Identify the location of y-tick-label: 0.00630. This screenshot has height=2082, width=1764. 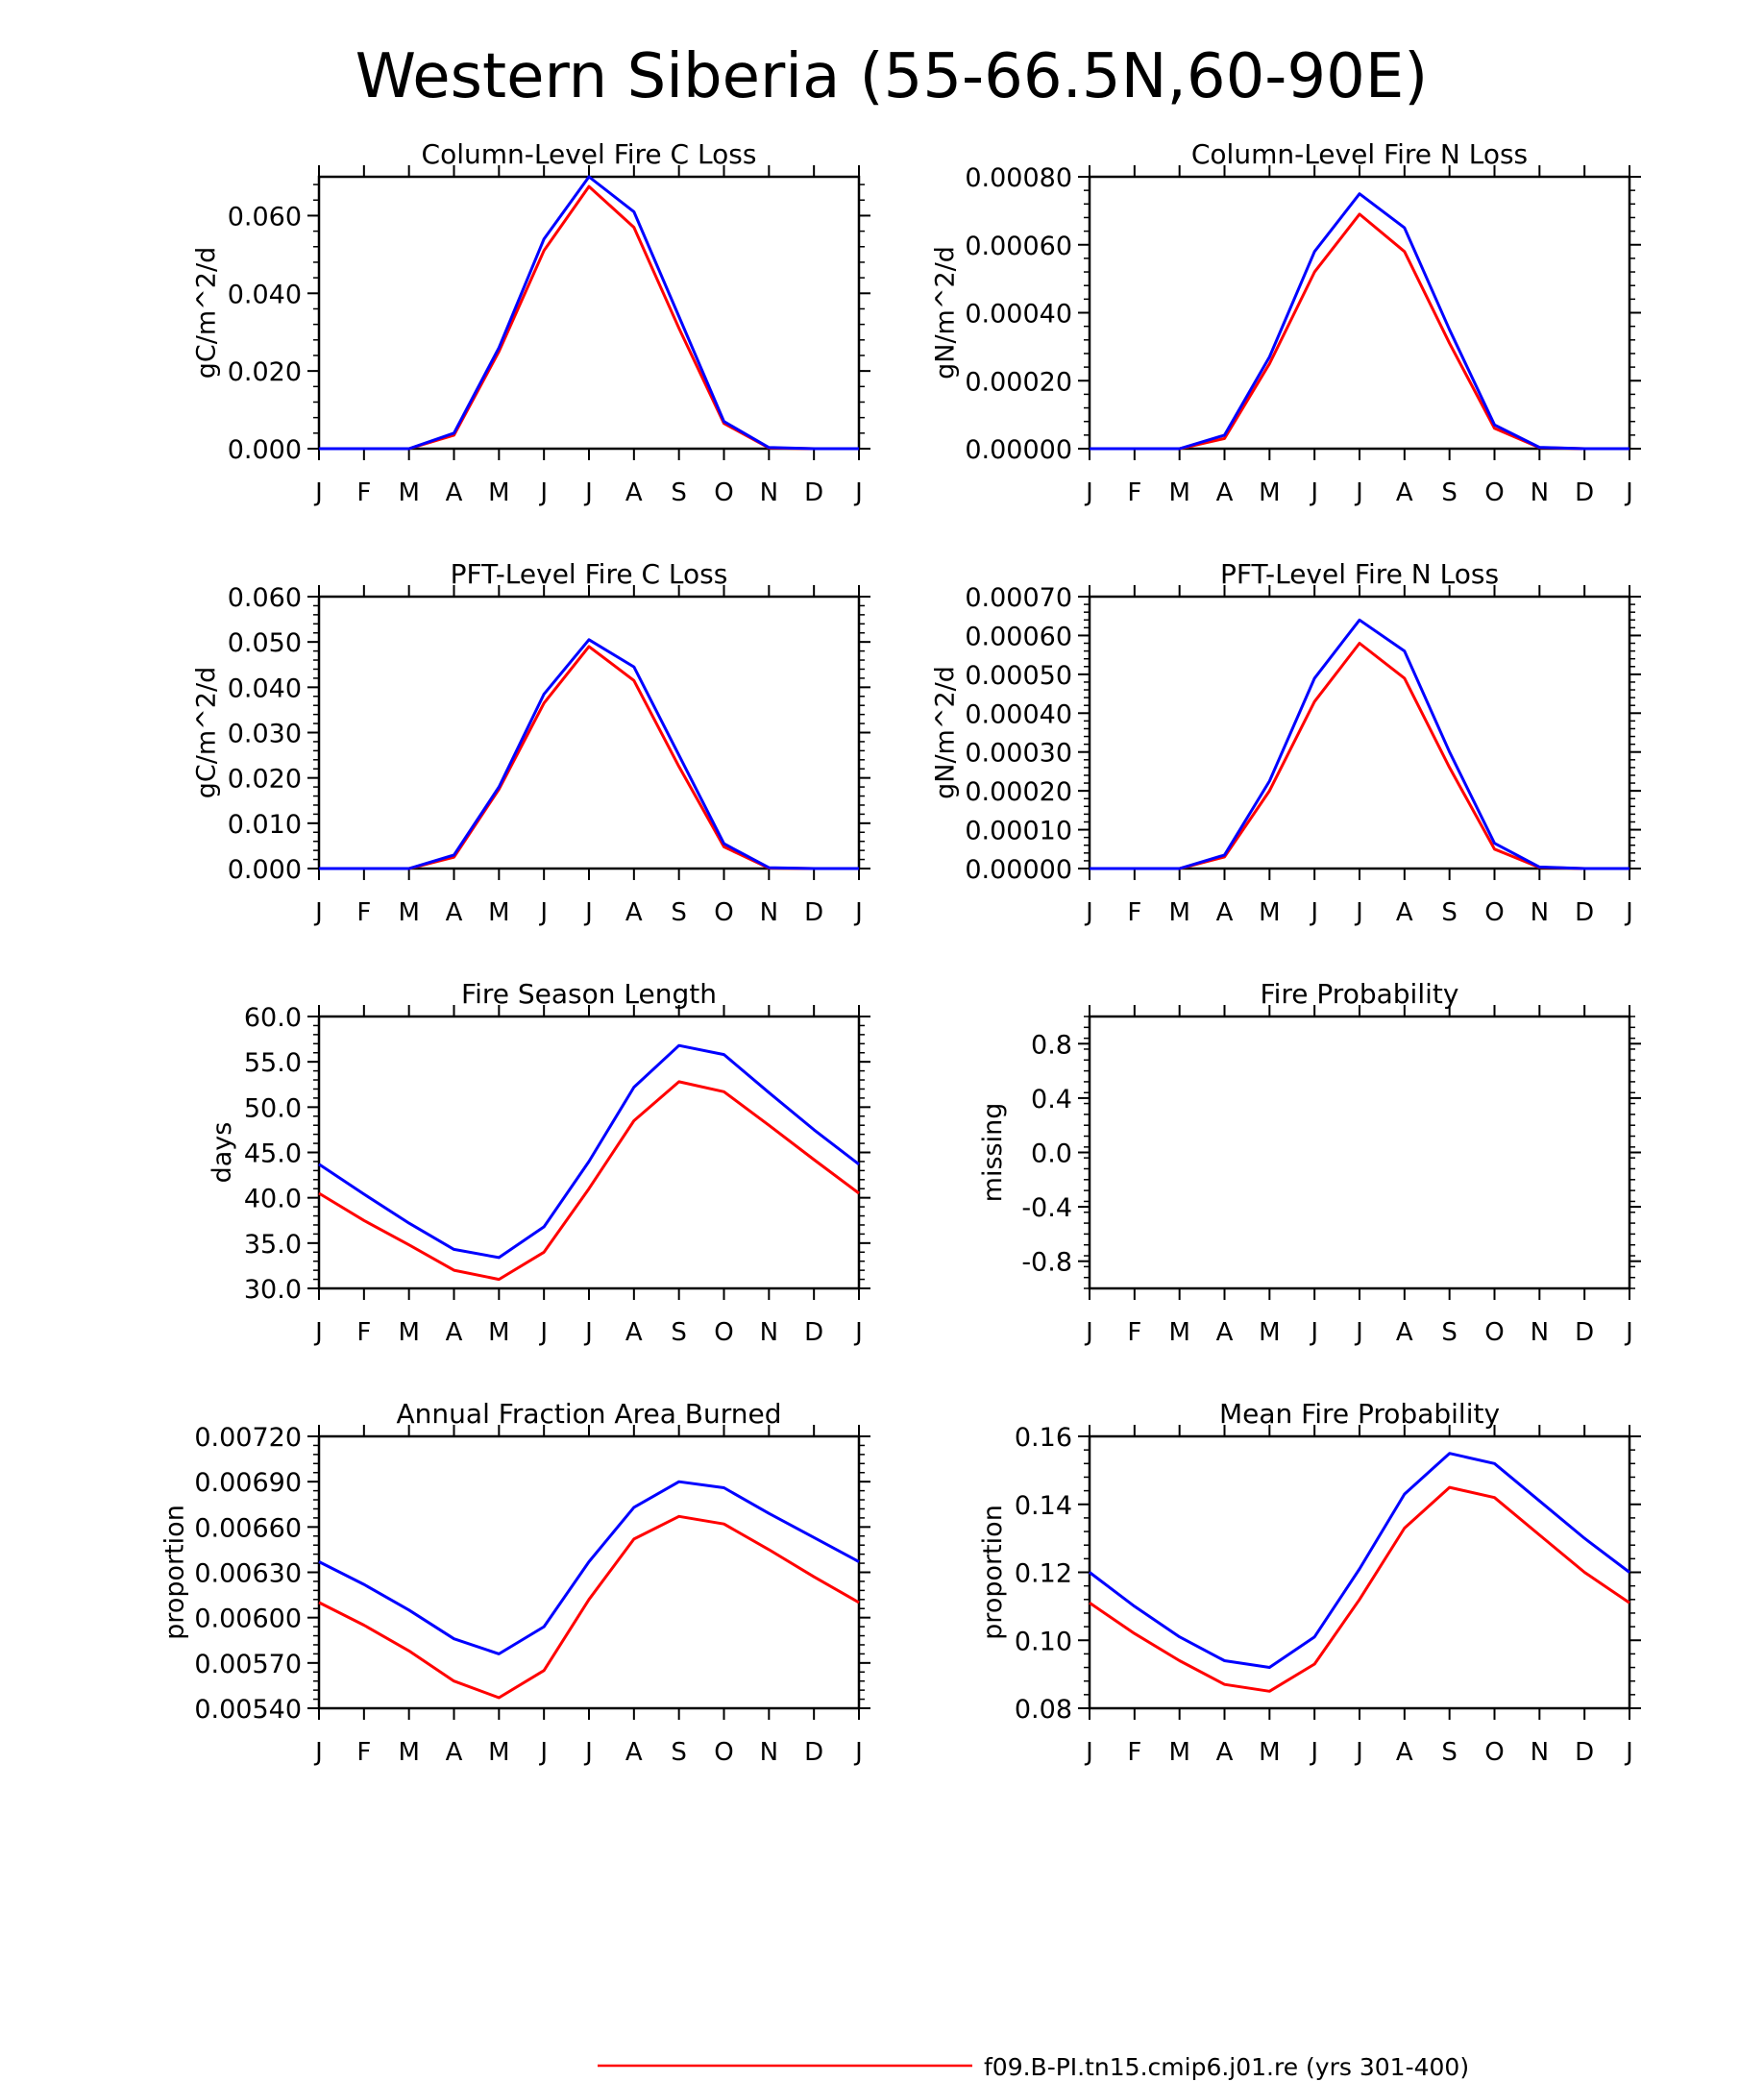
(248, 1574).